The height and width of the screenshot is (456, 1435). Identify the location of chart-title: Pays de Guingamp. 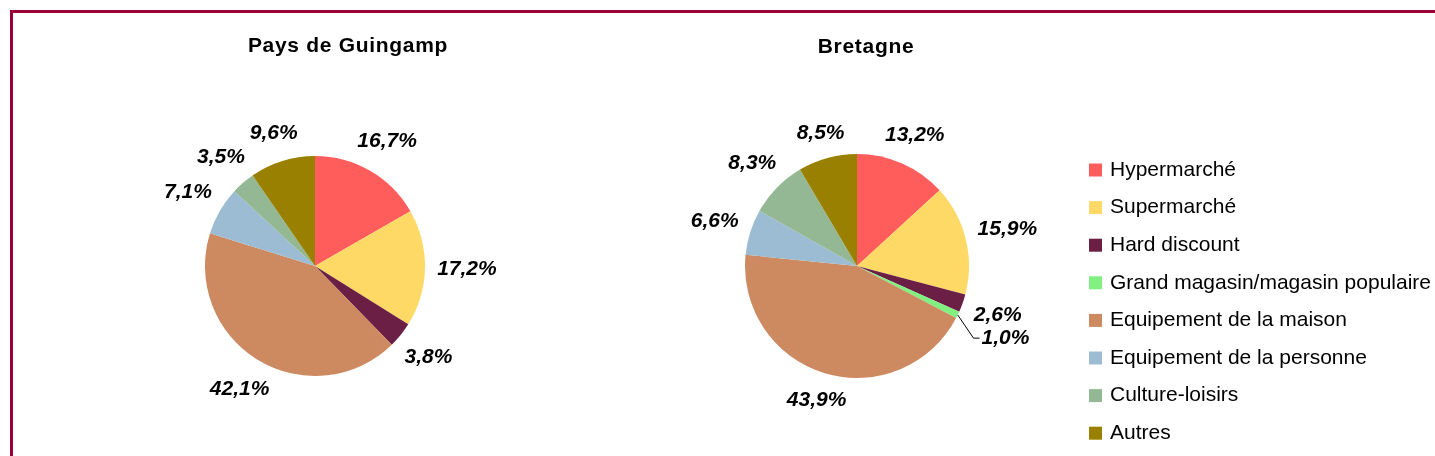
(348, 44).